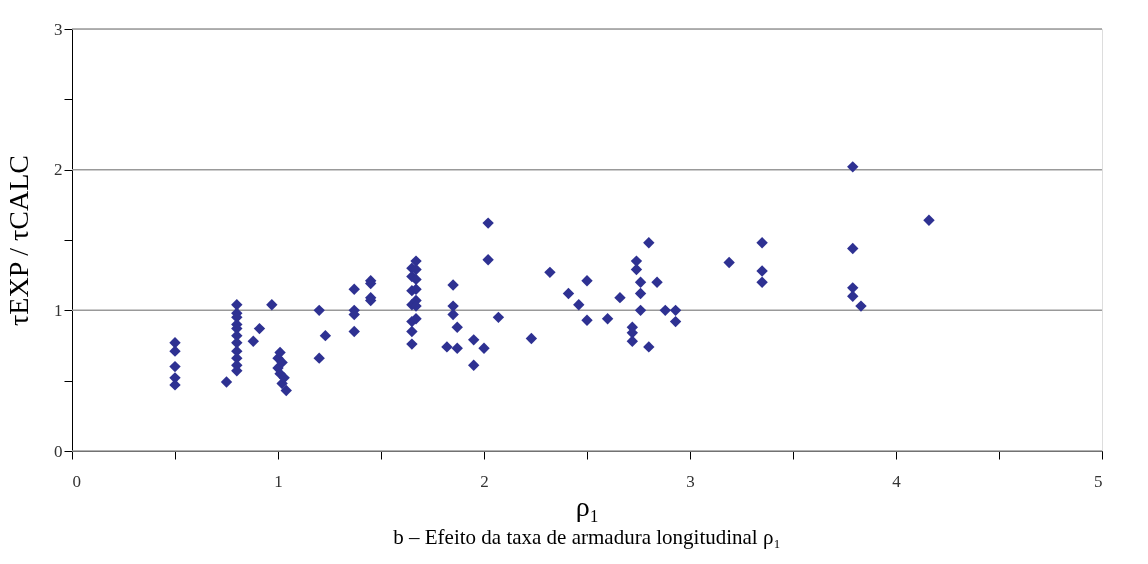  Describe the element at coordinates (1098, 481) in the screenshot. I see `x-tick-label: 5` at that location.